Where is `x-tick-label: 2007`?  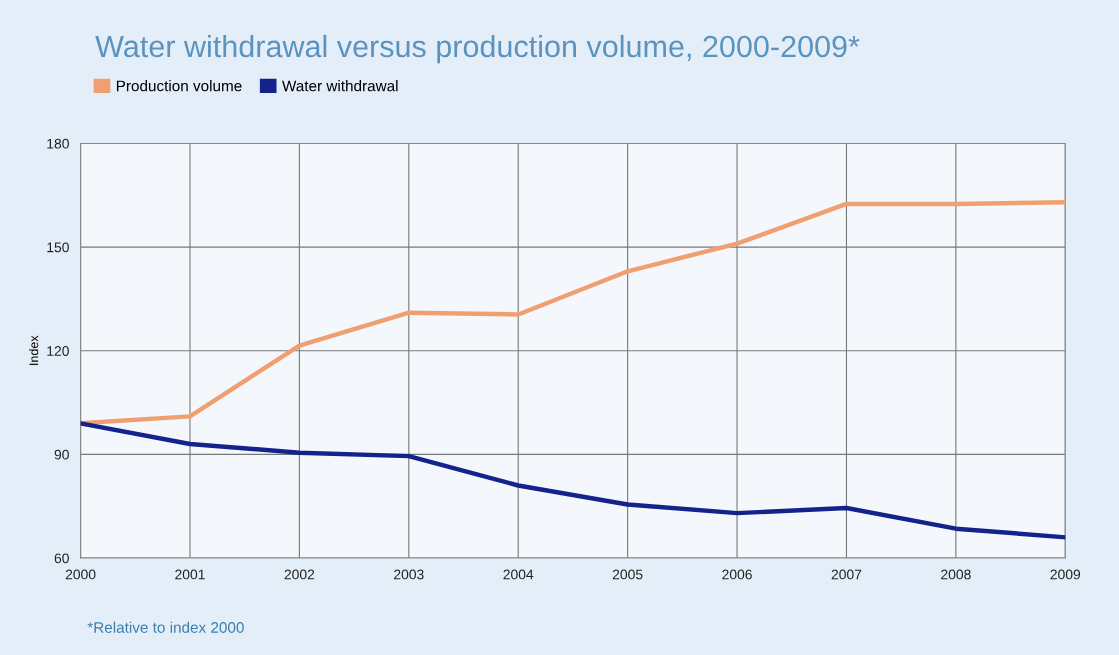
x-tick-label: 2007 is located at coordinates (846, 574).